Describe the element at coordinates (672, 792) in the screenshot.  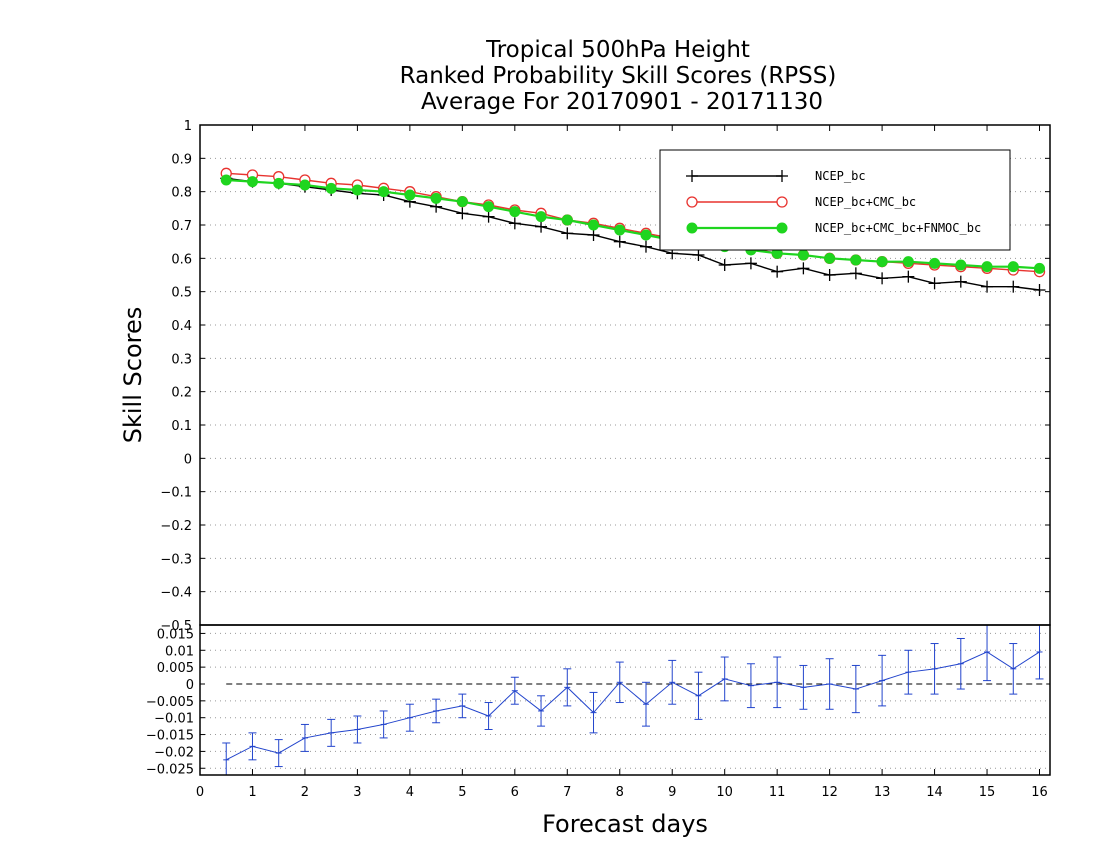
I see `xtick-label: 9` at that location.